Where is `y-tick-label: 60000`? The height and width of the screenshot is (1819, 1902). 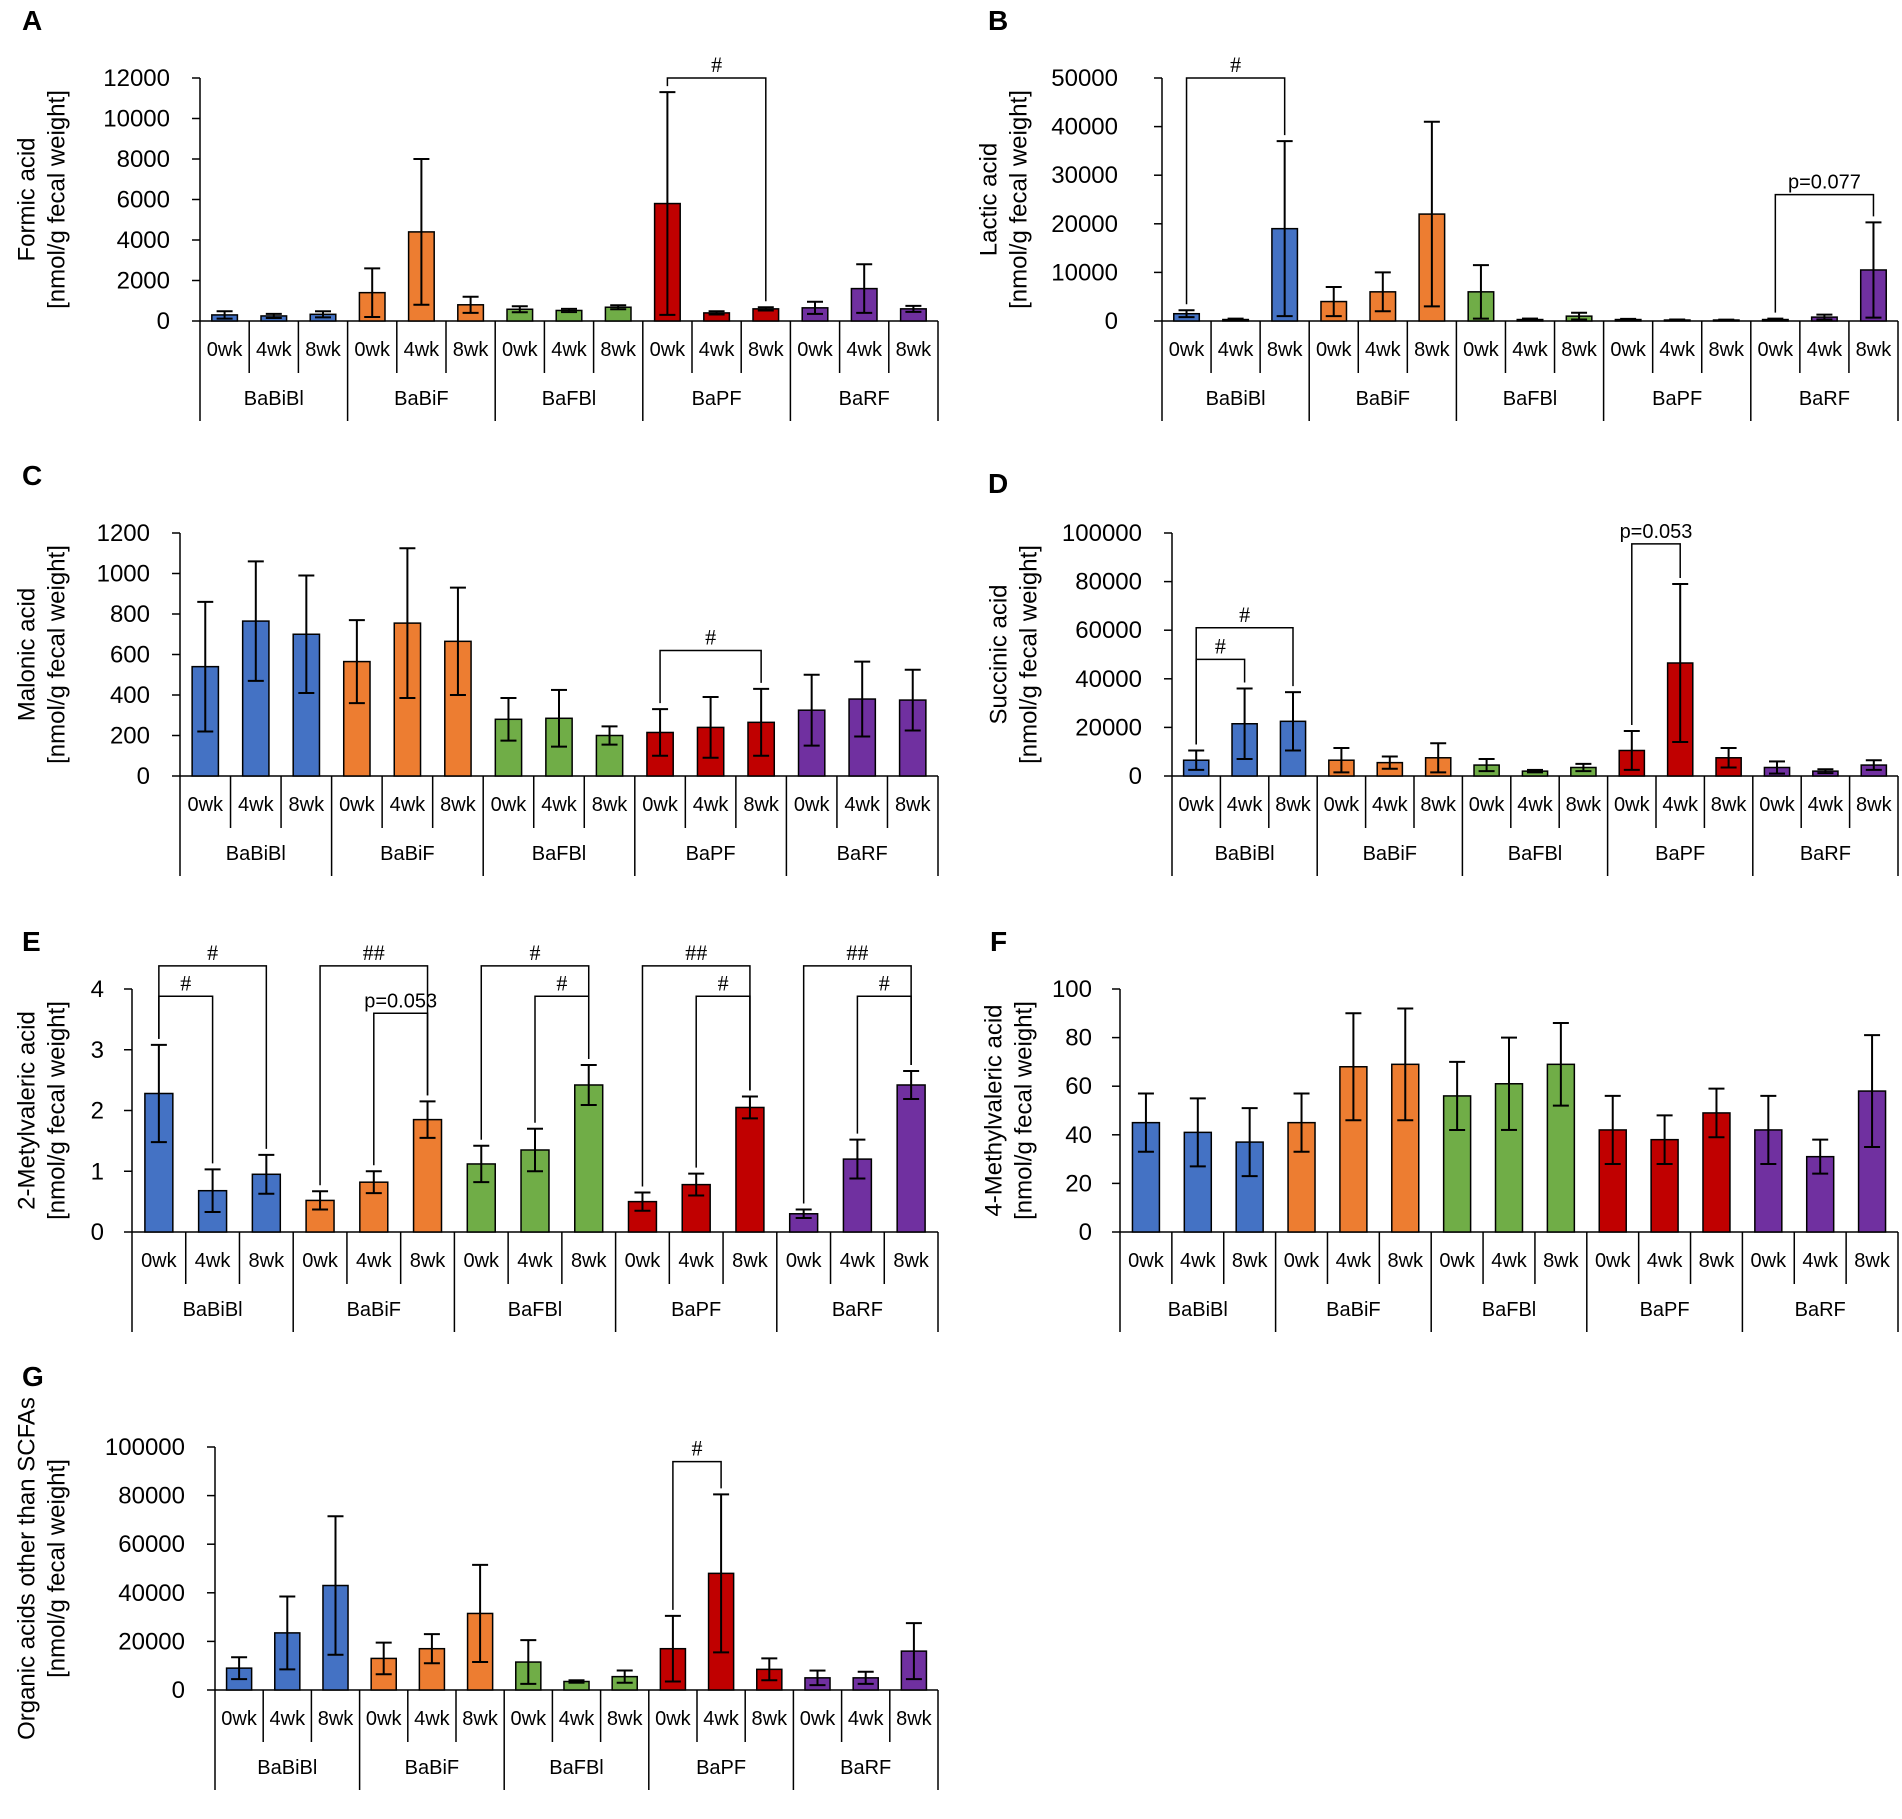 y-tick-label: 60000 is located at coordinates (151, 1544).